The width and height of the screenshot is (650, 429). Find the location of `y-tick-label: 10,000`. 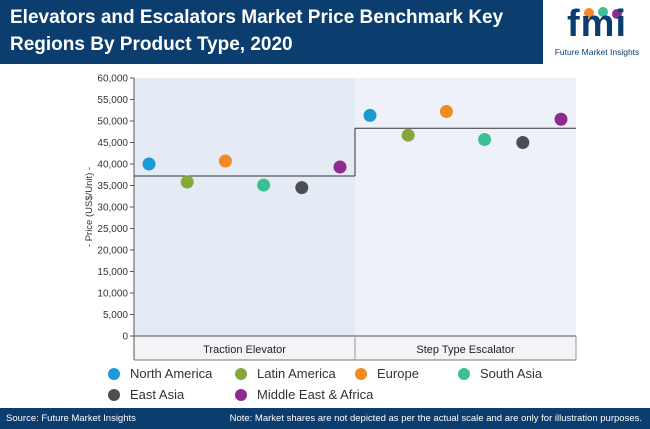

y-tick-label: 10,000 is located at coordinates (112, 294).